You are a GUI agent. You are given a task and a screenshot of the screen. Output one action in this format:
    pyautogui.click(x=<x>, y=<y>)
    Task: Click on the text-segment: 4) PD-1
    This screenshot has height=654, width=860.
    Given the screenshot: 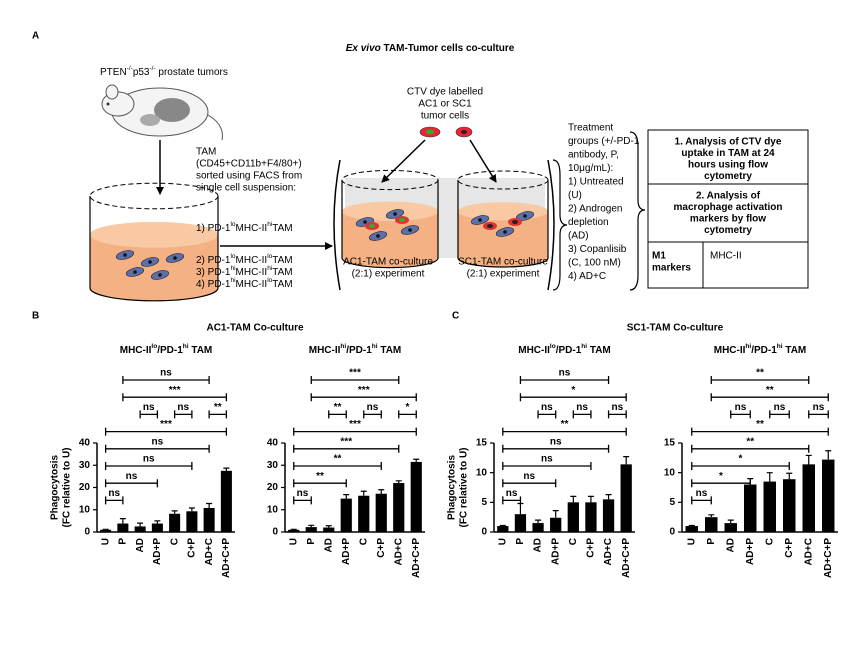 What is the action you would take?
    pyautogui.click(x=213, y=284)
    